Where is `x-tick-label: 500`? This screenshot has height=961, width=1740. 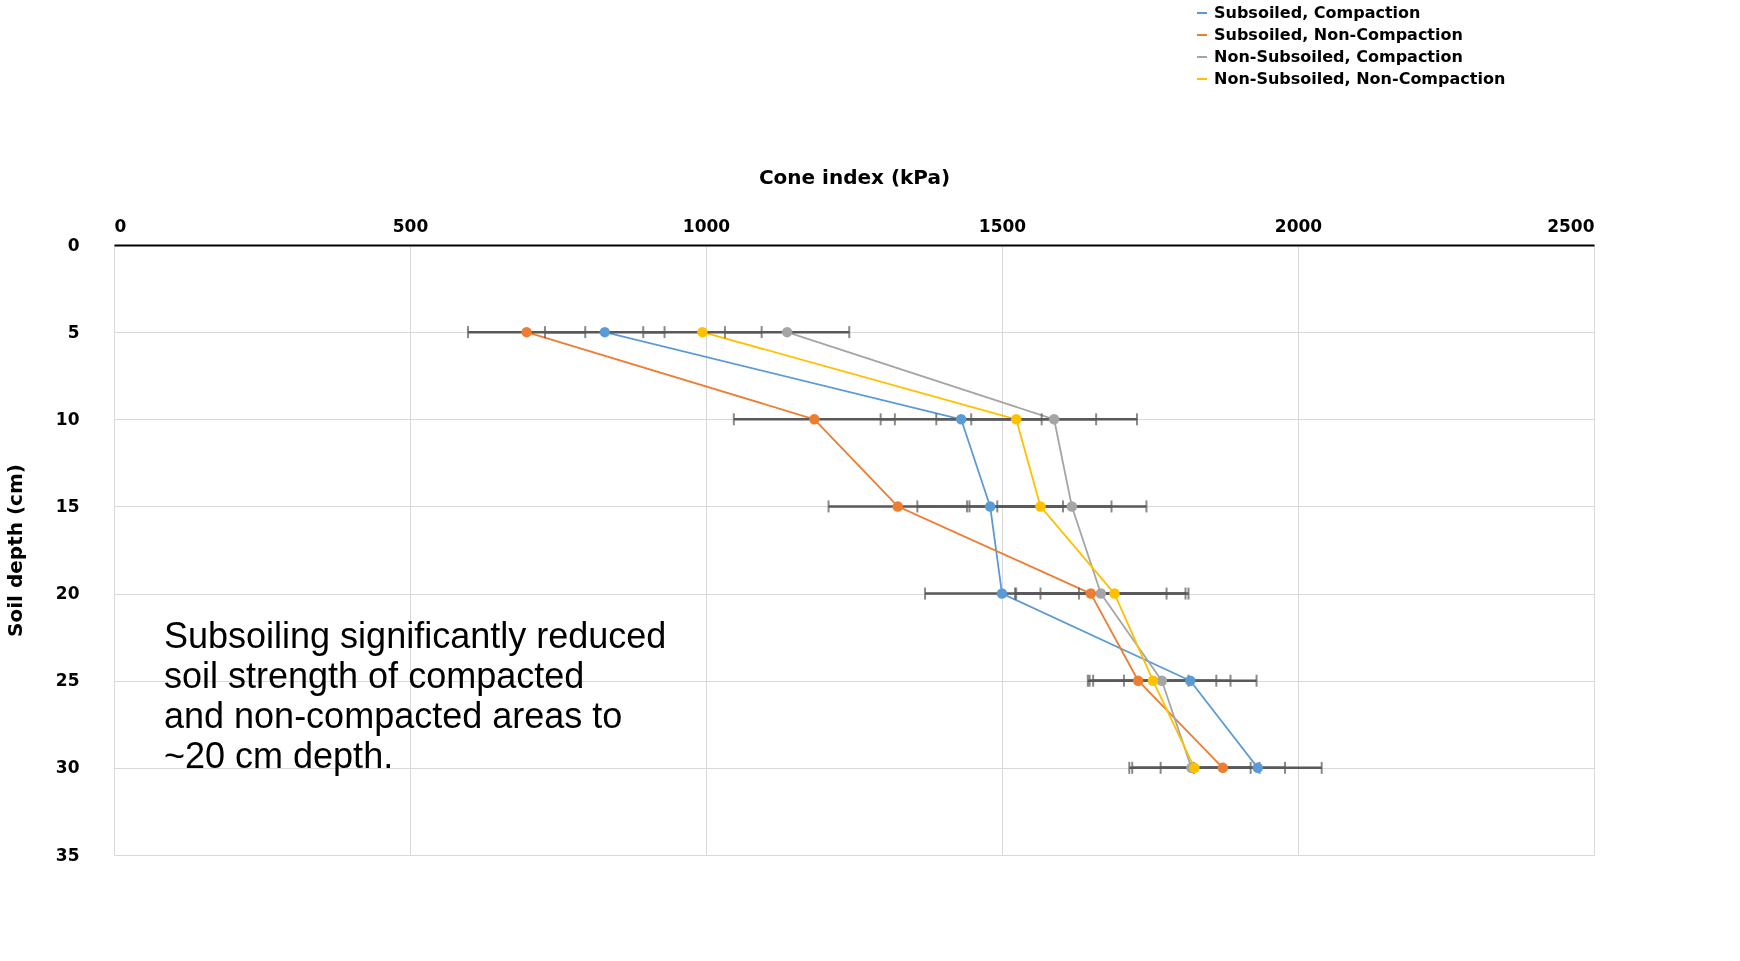 x-tick-label: 500 is located at coordinates (410, 225).